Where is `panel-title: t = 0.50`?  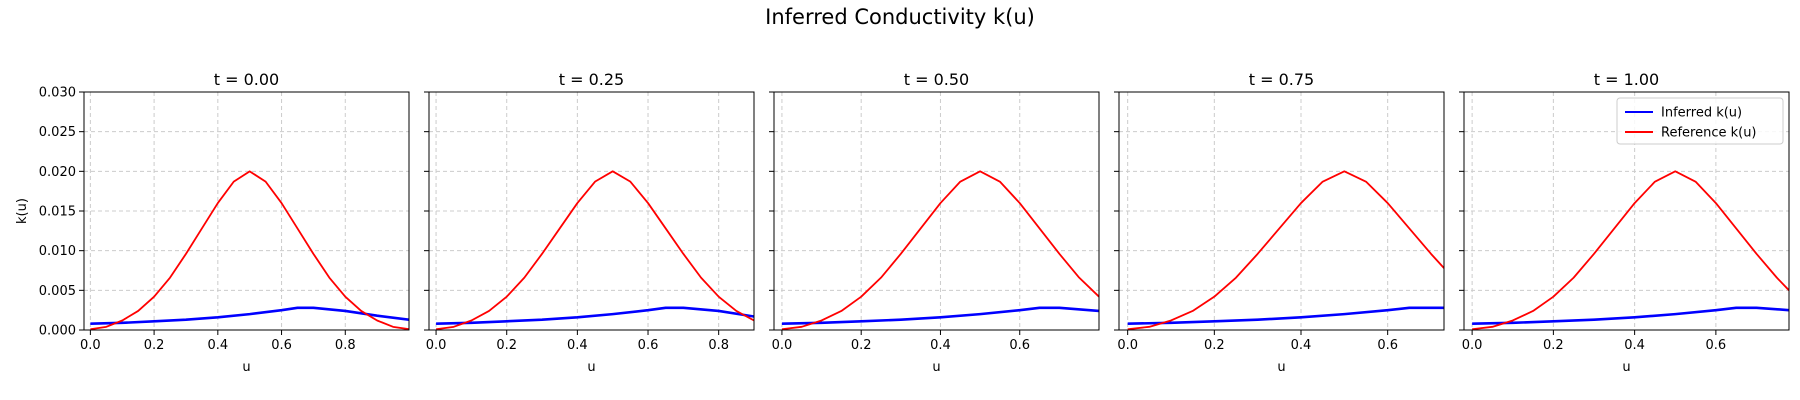 panel-title: t = 0.50 is located at coordinates (936, 79).